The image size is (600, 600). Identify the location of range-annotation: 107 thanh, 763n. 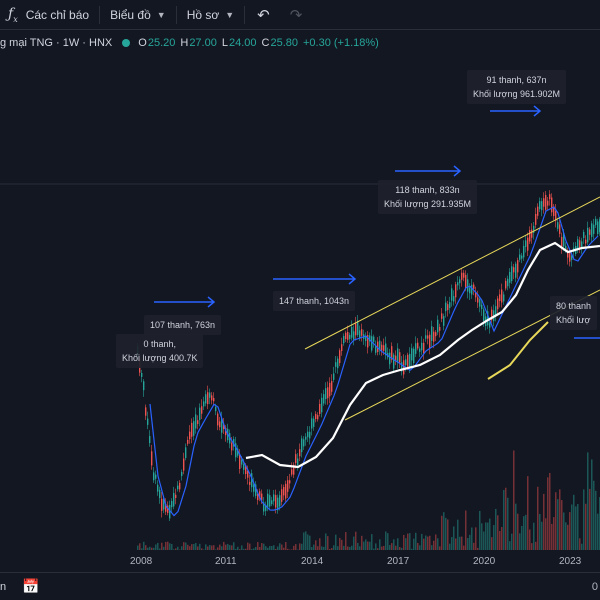
(183, 325).